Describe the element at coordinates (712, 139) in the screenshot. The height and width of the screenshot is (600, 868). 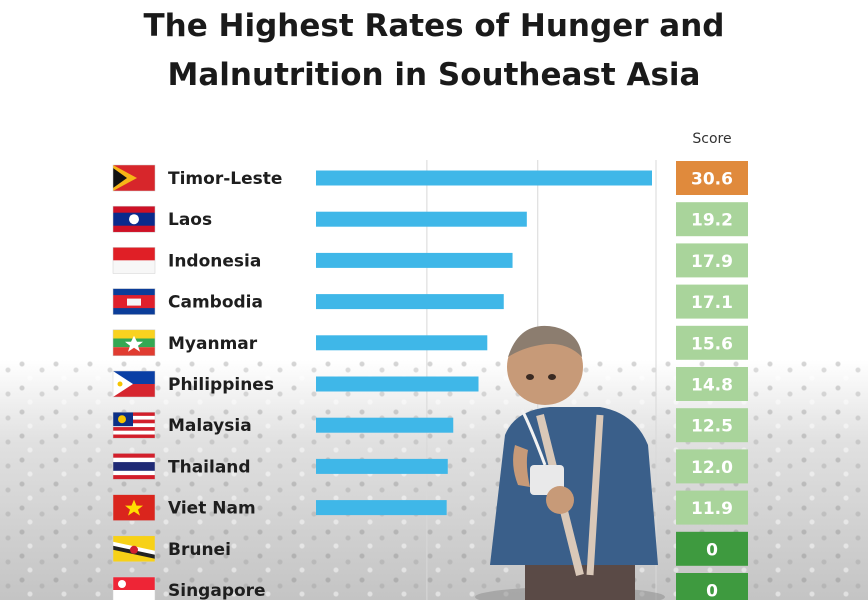
I see `score-column-header: Score` at that location.